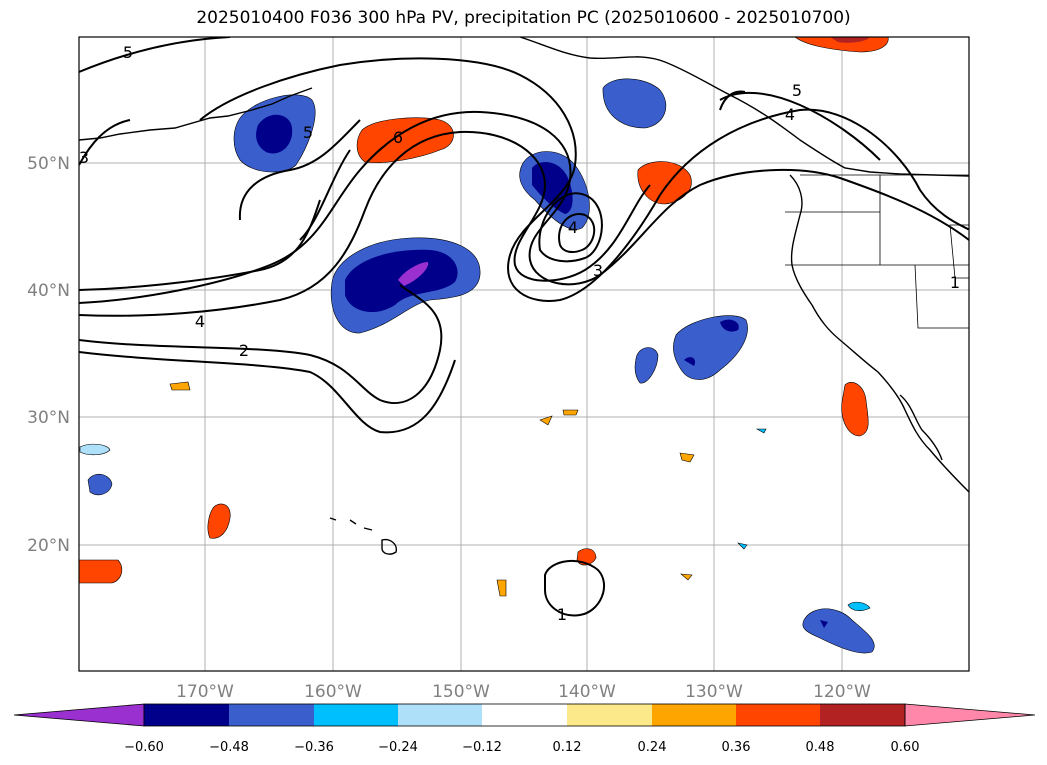 This screenshot has width=1047, height=765. I want to click on lon-label-120w: 120°W, so click(842, 692).